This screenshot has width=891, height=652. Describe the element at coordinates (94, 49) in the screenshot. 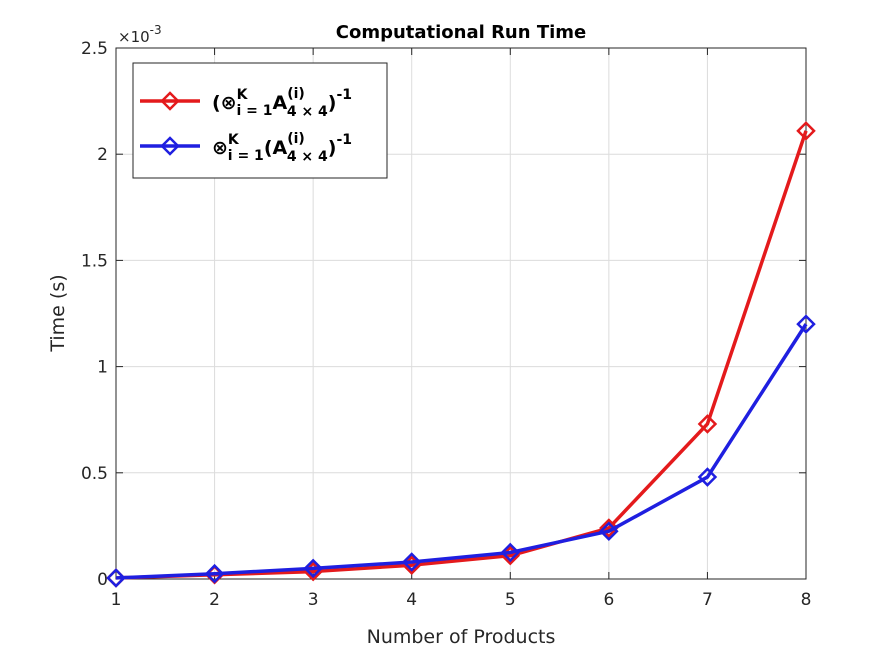

I see `y-tick-label: 2.5` at that location.